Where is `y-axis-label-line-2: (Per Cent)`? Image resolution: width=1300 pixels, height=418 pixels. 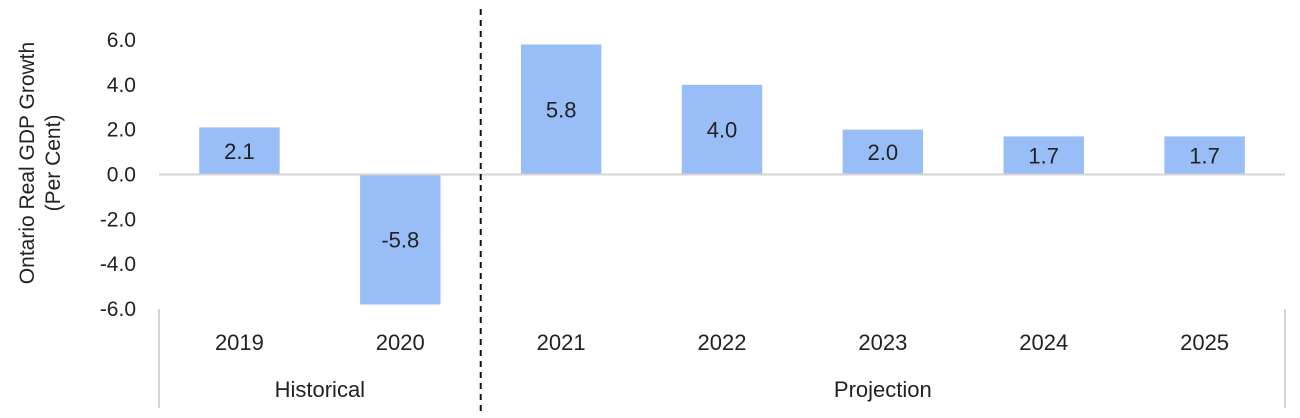
y-axis-label-line-2: (Per Cent) is located at coordinates (53, 163).